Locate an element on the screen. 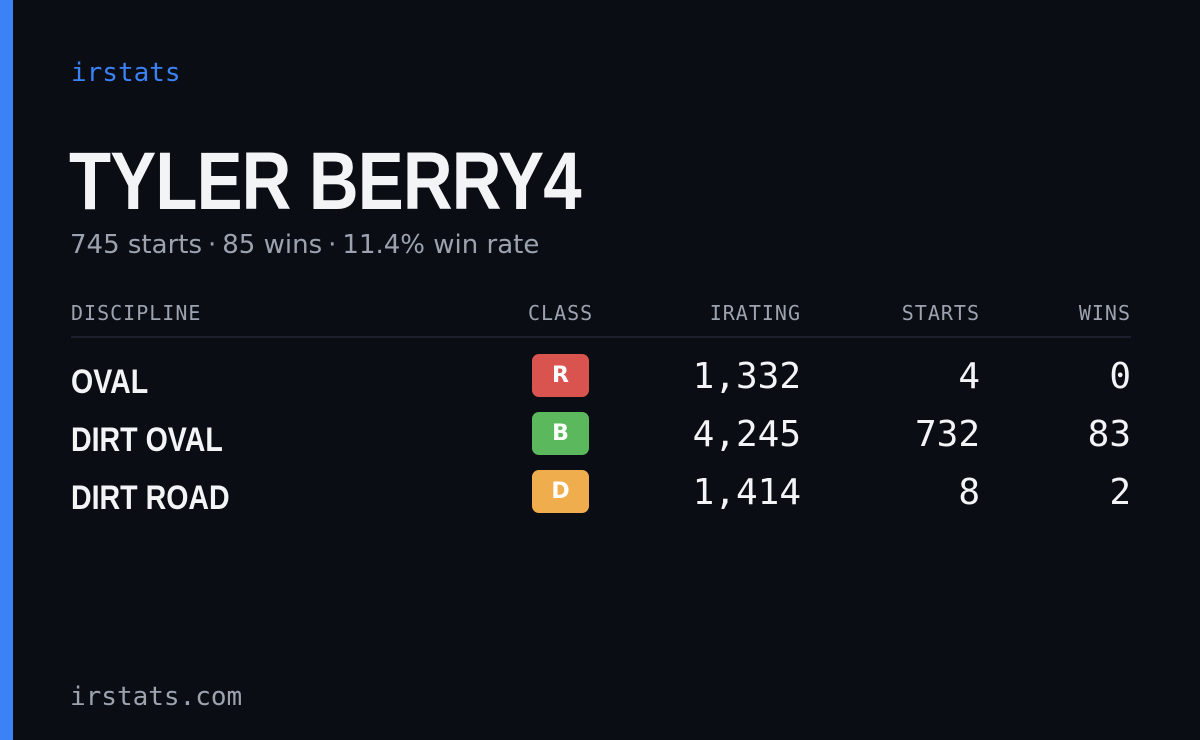  row-irating: 1,414 is located at coordinates (746, 492).